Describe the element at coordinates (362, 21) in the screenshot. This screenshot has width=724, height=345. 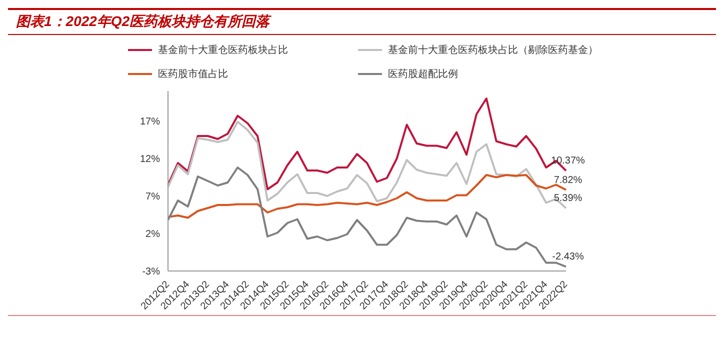
I see `chart-title: 图表1：2022年Q2医药板块持仓有所回落` at that location.